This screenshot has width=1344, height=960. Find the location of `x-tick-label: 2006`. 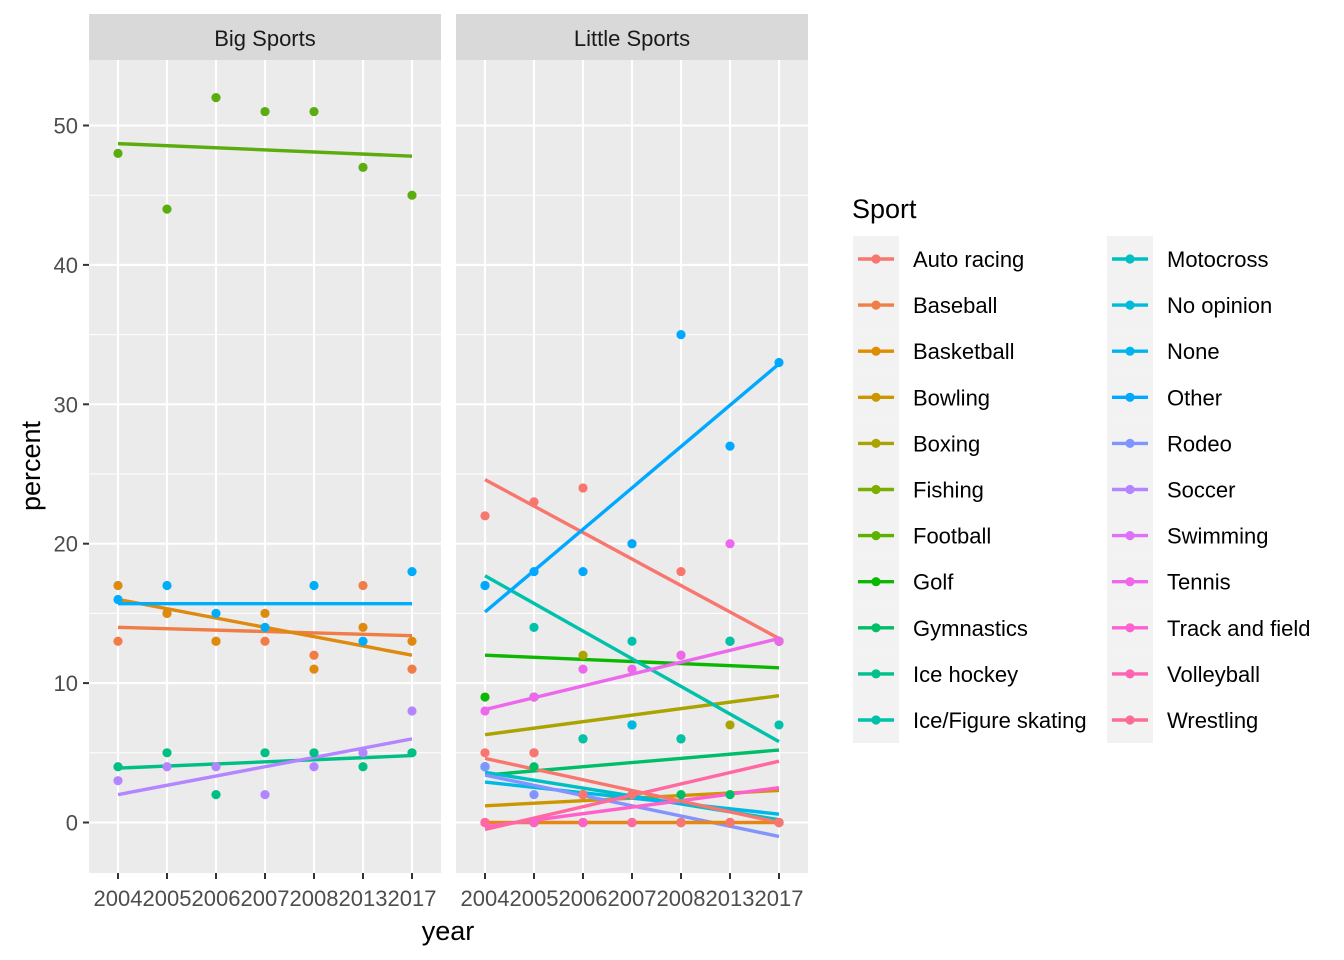

x-tick-label: 2006 is located at coordinates (216, 898).